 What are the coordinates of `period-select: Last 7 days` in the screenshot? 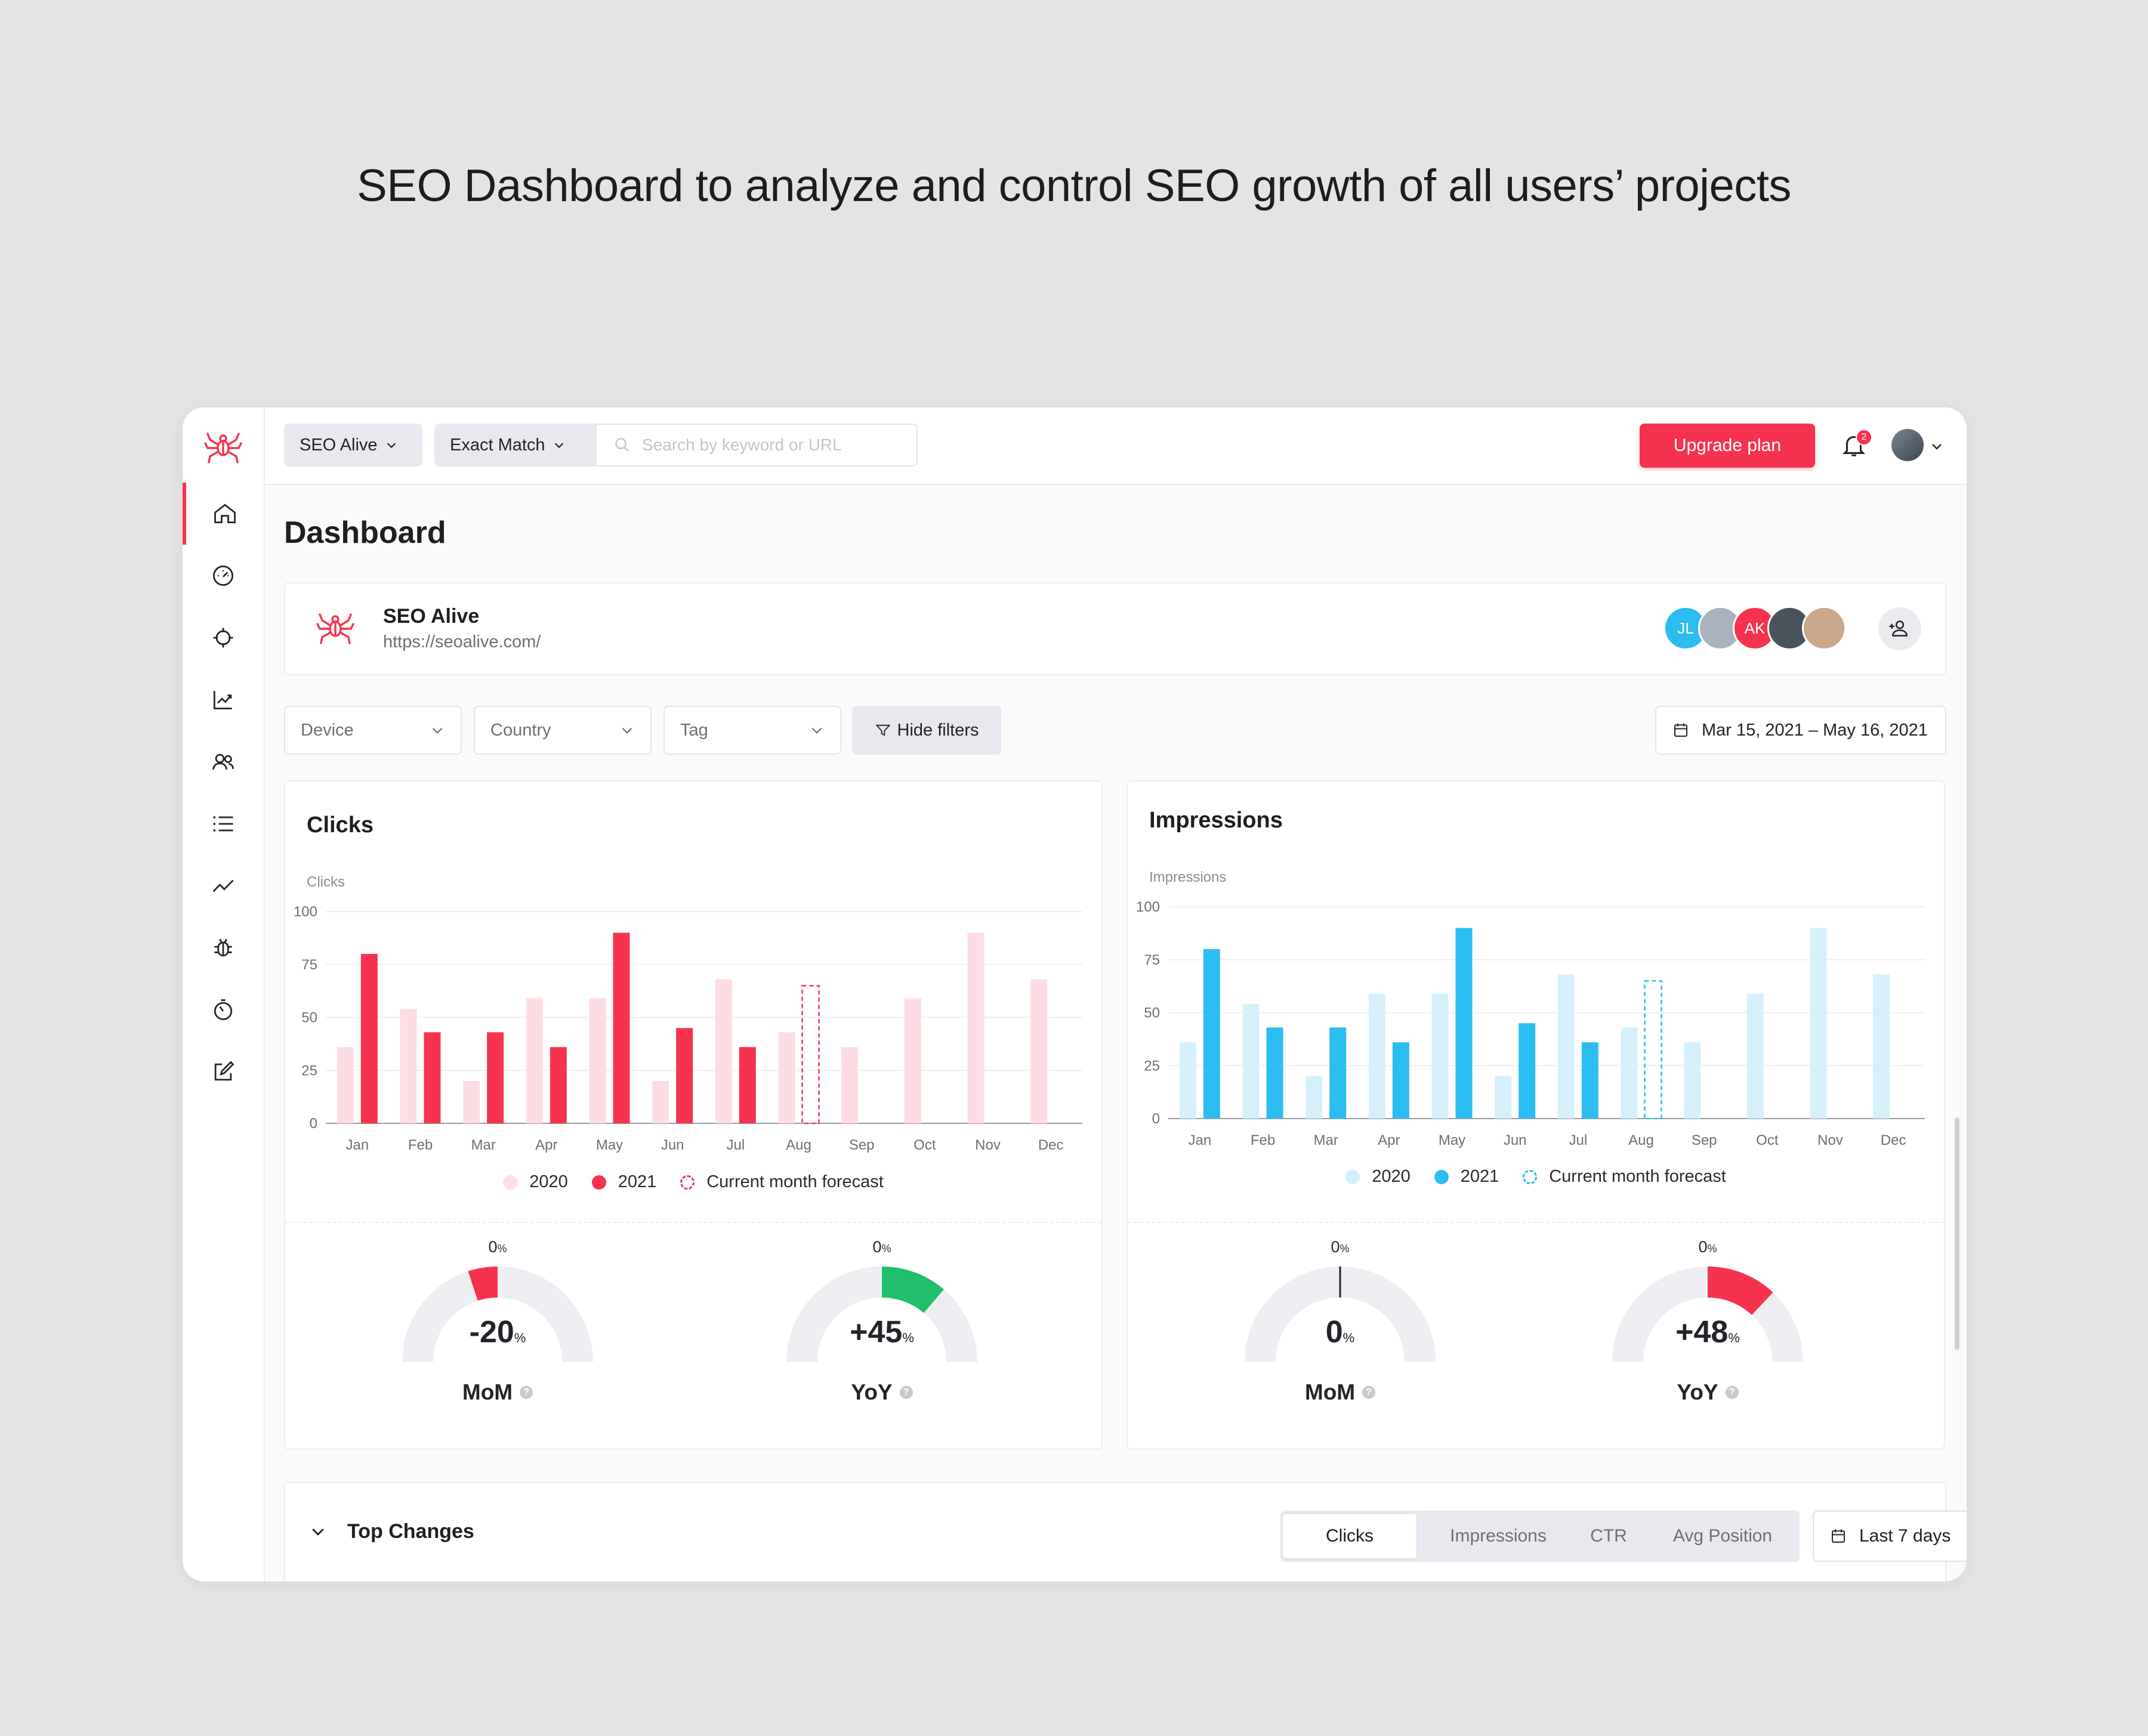 It's located at (1890, 1536).